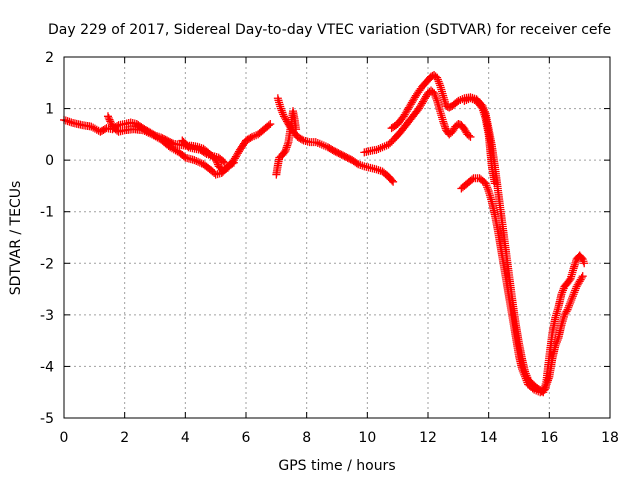 This screenshot has height=480, width=640. I want to click on series-track-i, so click(479, 141).